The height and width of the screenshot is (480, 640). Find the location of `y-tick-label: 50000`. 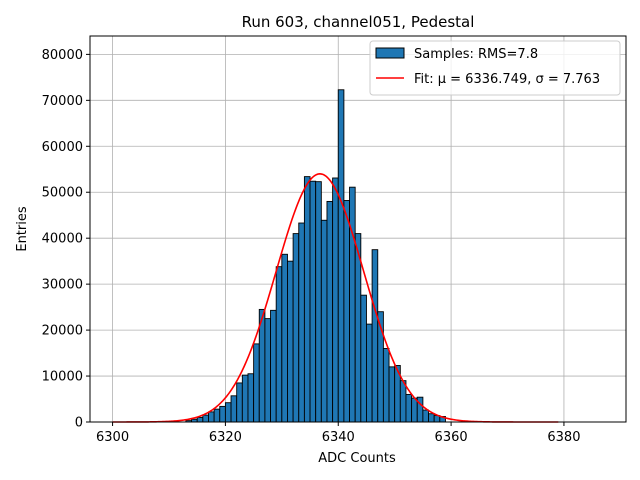

y-tick-label: 50000 is located at coordinates (62, 193).